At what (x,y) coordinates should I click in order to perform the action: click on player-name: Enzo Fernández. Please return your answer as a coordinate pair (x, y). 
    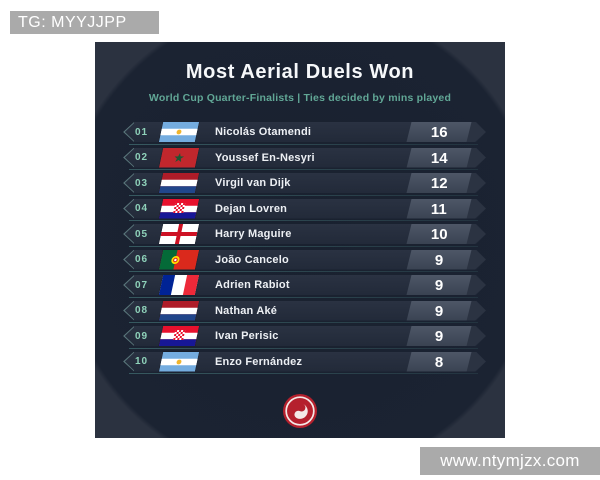
    Looking at the image, I should click on (259, 361).